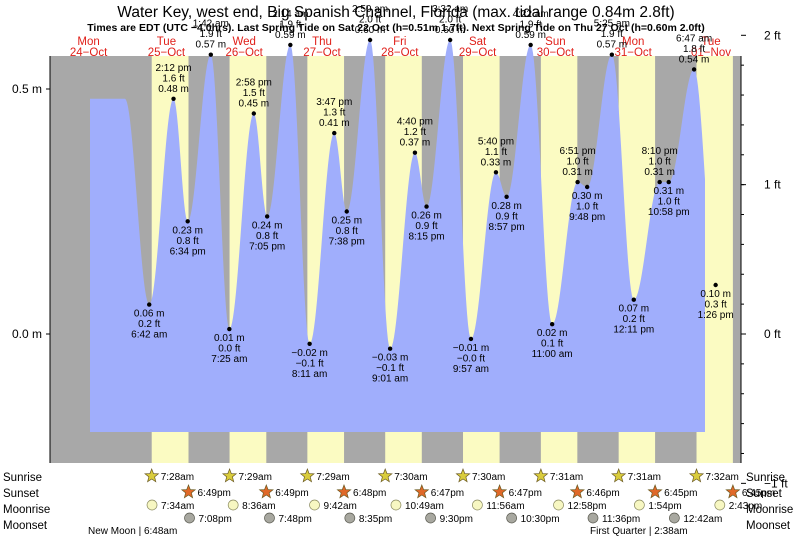 The width and height of the screenshot is (793, 539). Describe the element at coordinates (340, 506) in the screenshot. I see `moonrise-time: 9:42am` at that location.